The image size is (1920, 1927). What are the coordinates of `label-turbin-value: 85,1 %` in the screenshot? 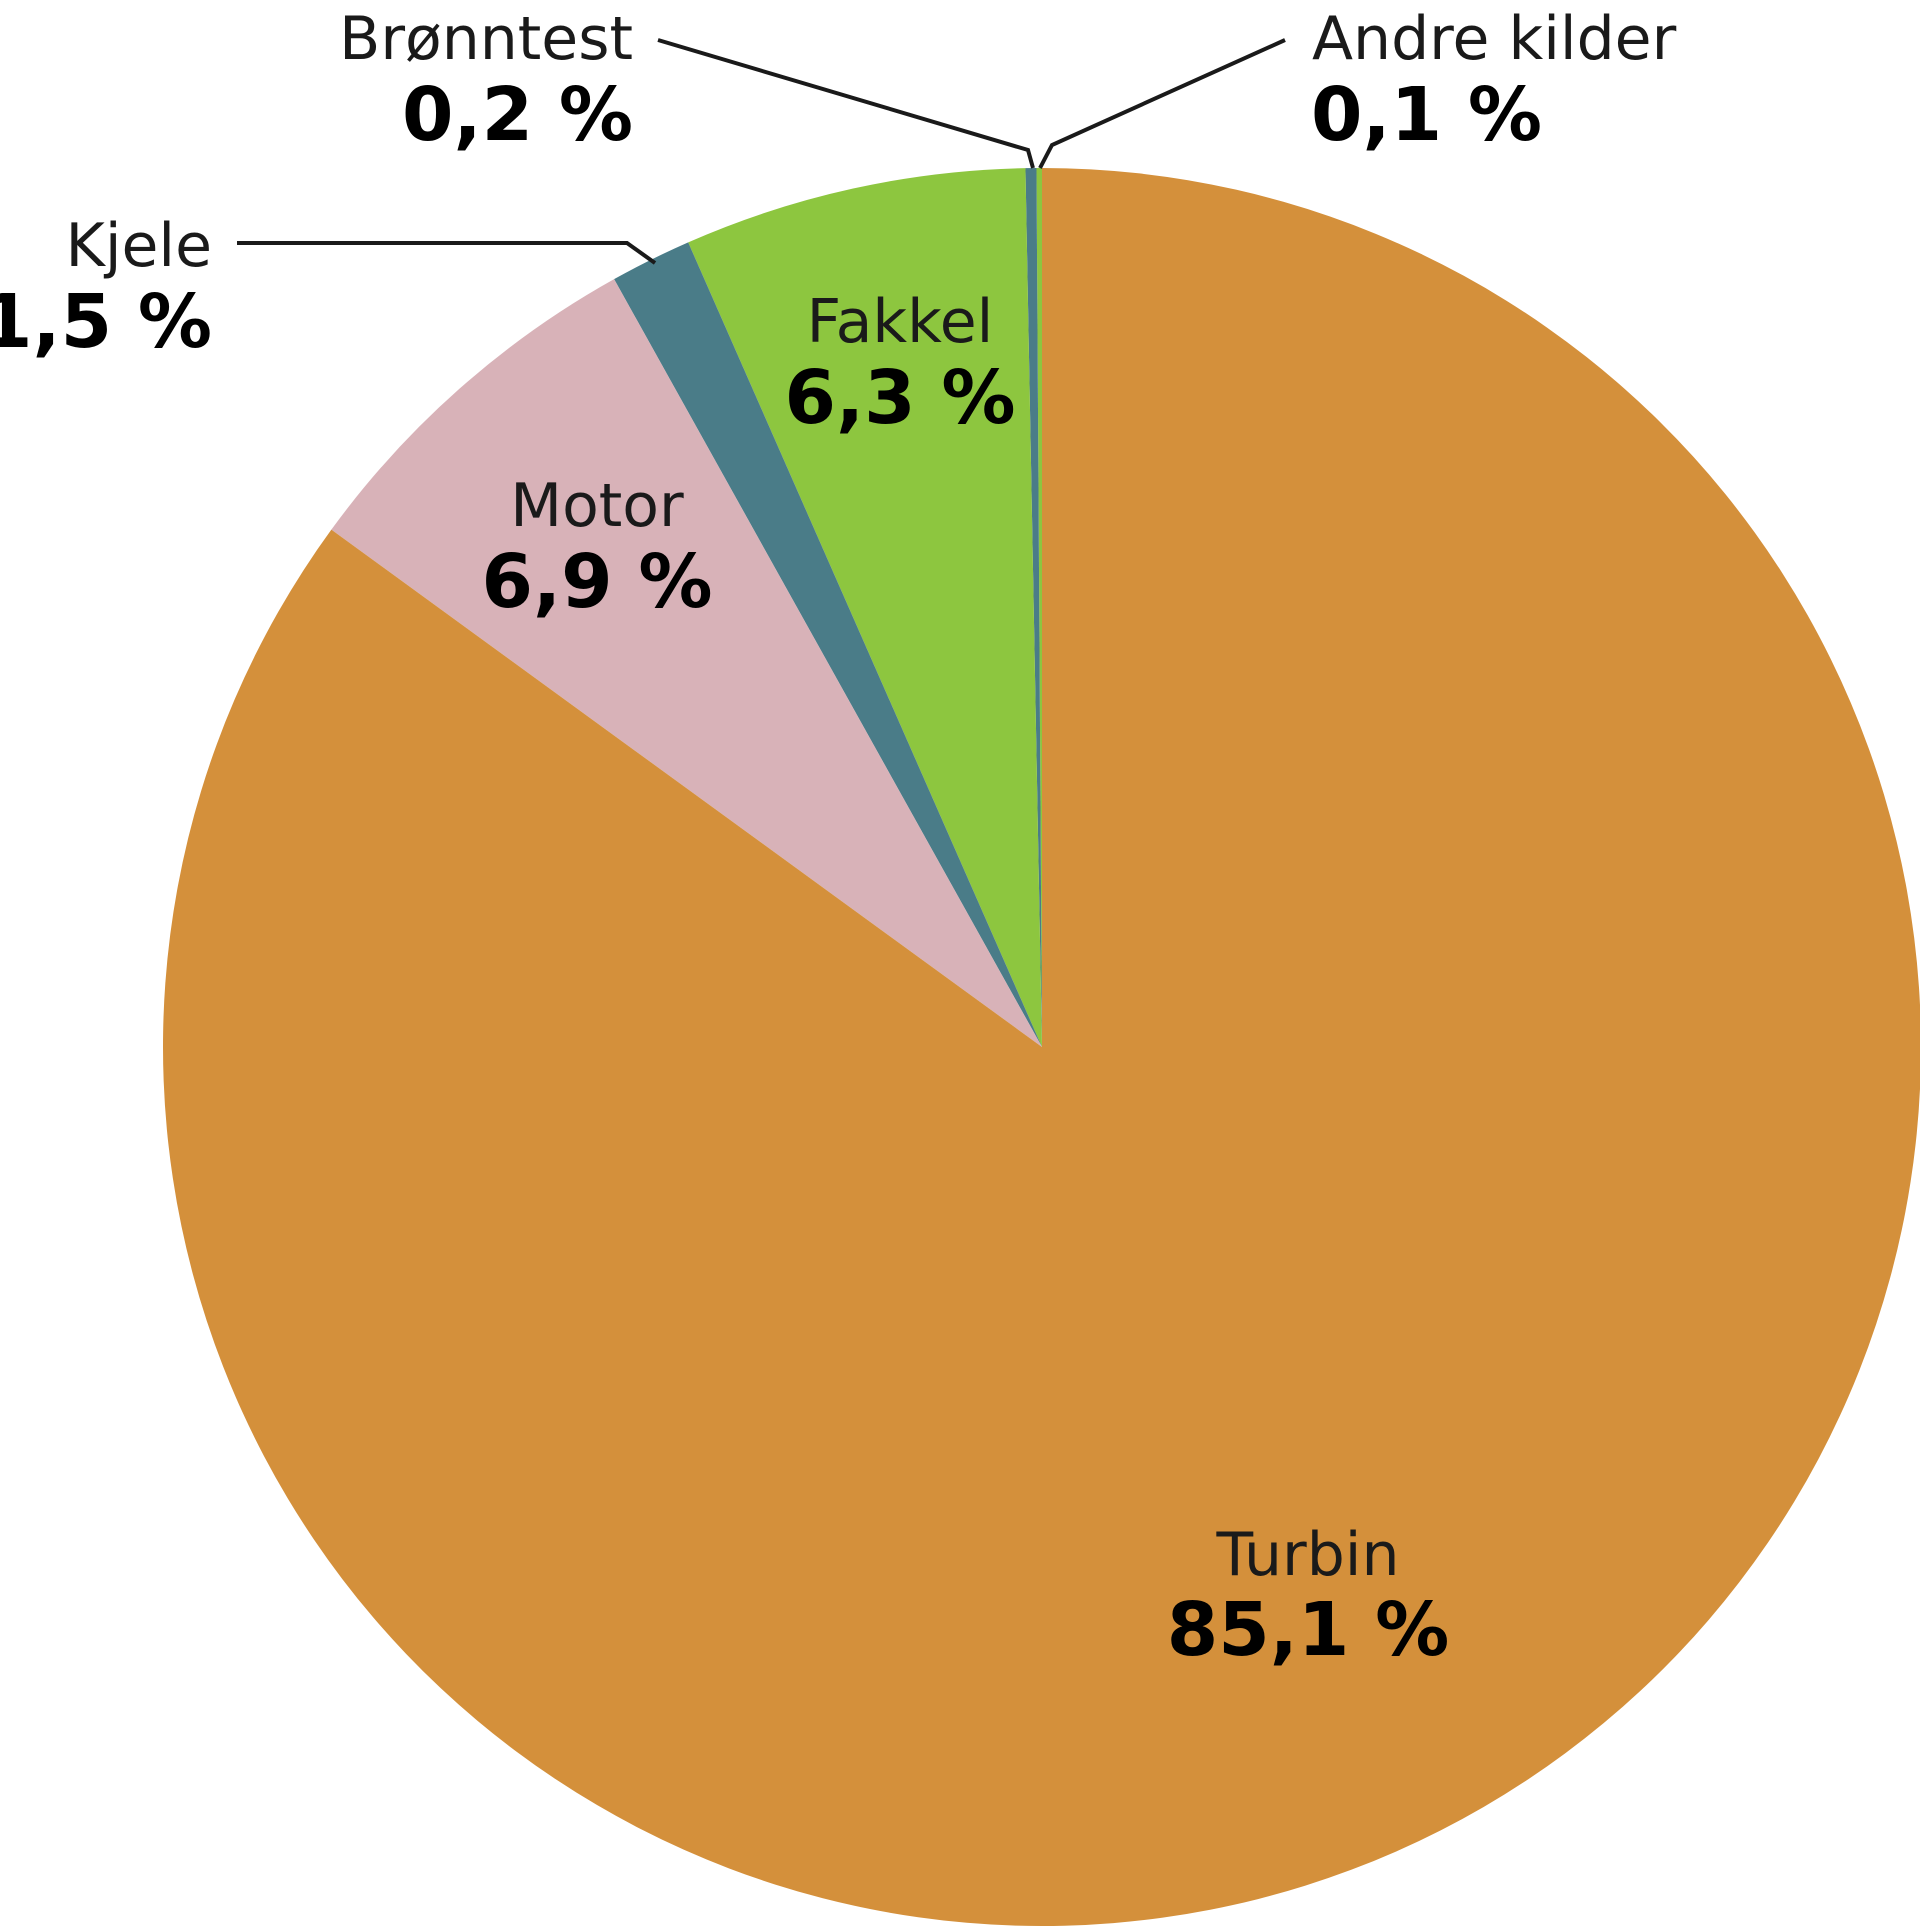 It's located at (1308, 1630).